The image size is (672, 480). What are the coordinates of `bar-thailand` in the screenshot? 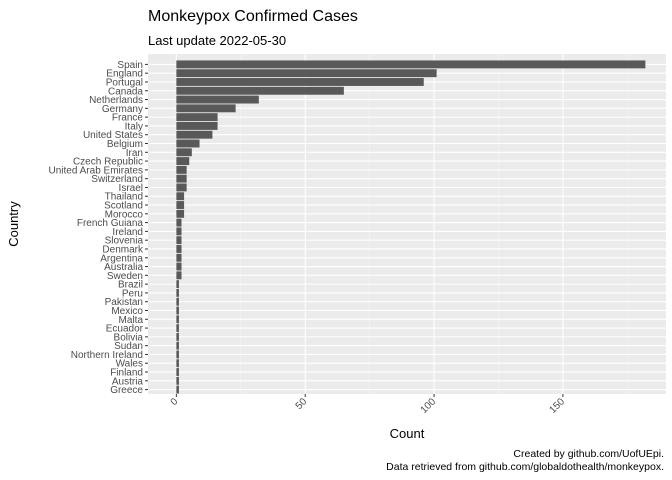 It's located at (180, 196).